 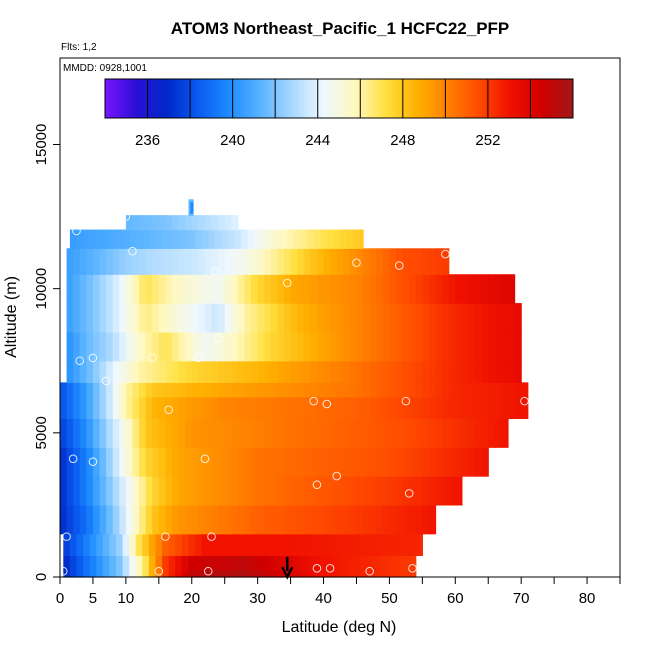 I want to click on x-tick-label: 30, so click(x=257, y=598).